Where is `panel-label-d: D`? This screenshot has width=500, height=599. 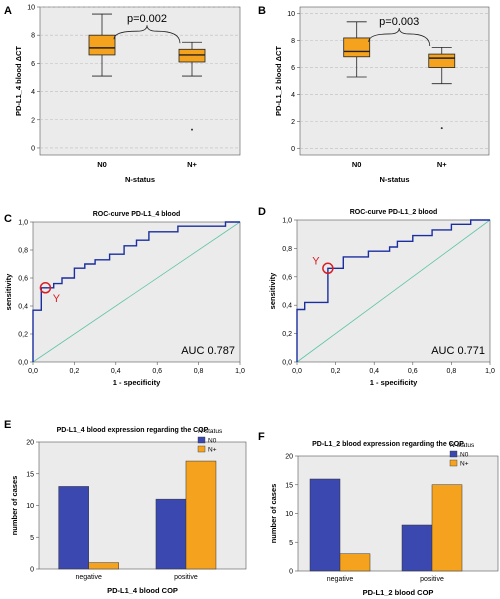 panel-label-d: D is located at coordinates (262, 212).